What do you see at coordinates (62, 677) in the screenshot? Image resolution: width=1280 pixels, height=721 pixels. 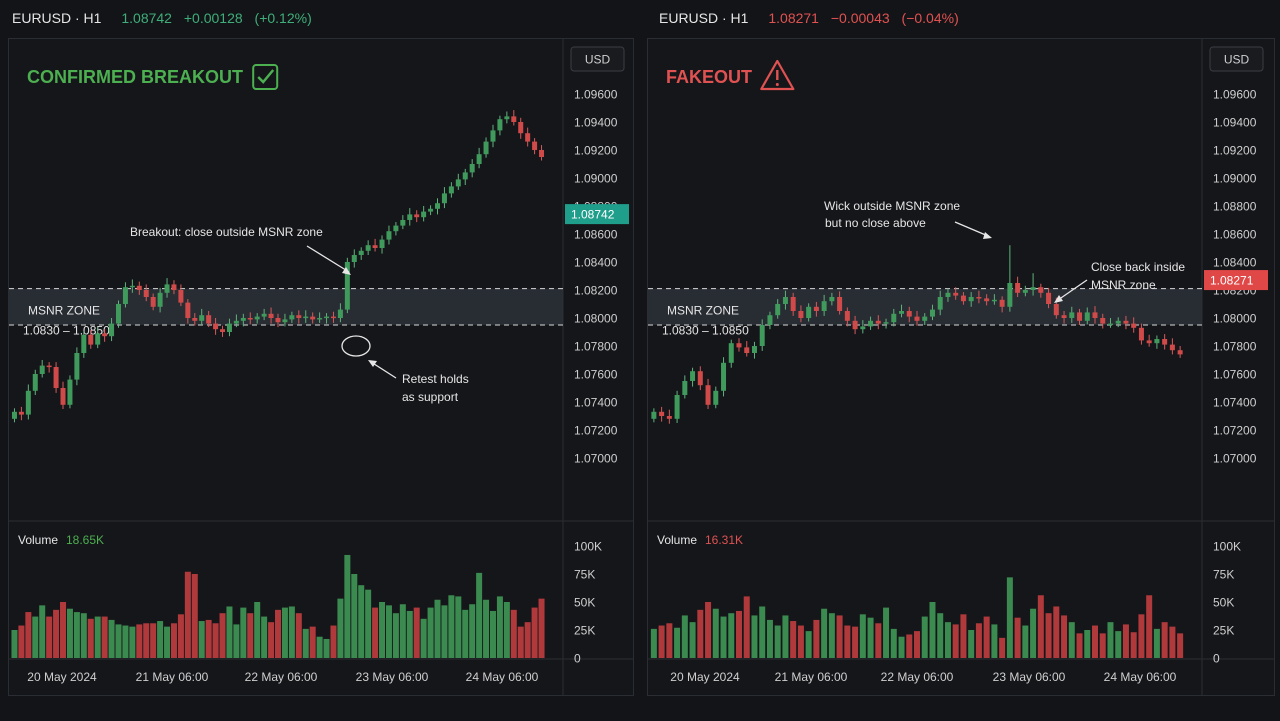 I see `x-tick-label: 20 May 2024` at bounding box center [62, 677].